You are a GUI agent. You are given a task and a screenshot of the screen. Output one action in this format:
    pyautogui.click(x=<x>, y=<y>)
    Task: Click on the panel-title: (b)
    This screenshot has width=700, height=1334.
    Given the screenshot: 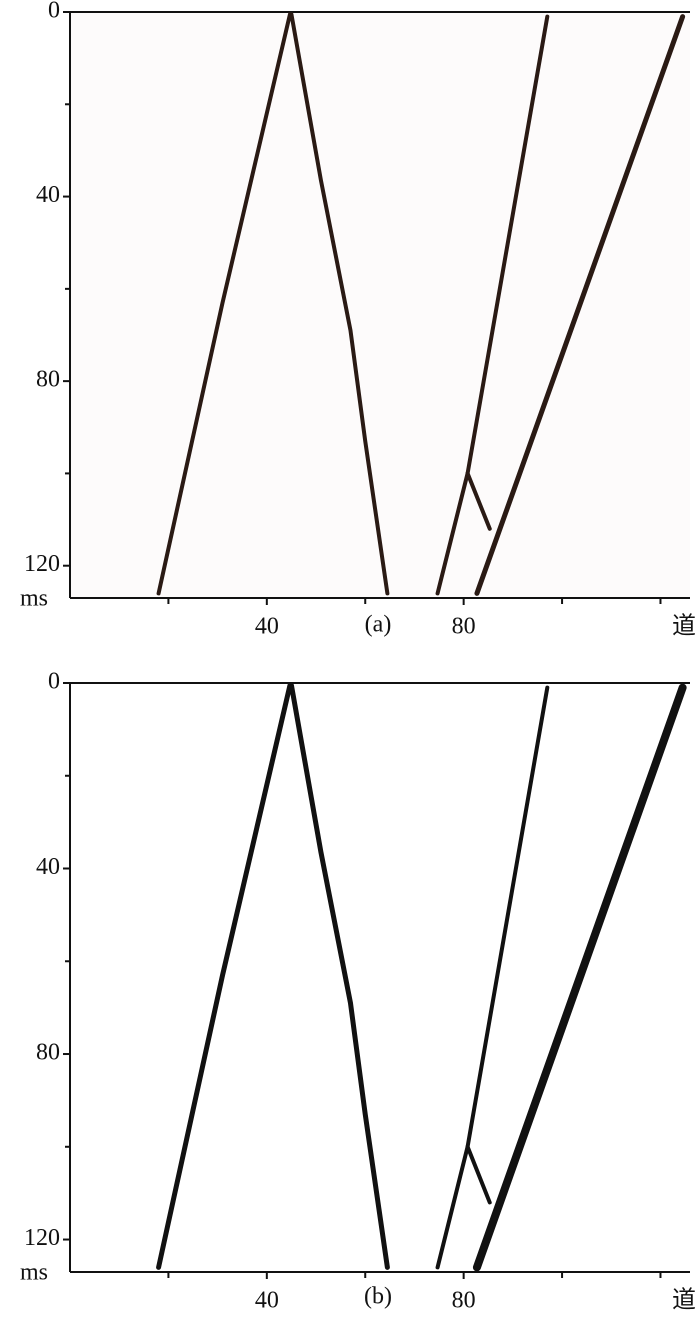 What is the action you would take?
    pyautogui.click(x=378, y=1297)
    